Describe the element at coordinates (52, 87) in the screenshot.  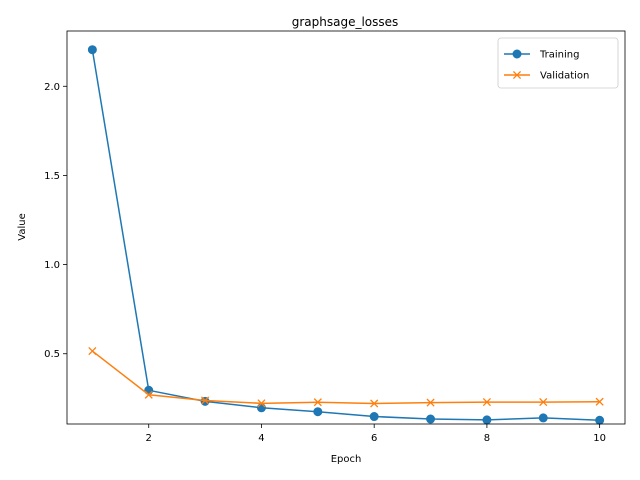
I see `y-tick-label: 2.0` at that location.